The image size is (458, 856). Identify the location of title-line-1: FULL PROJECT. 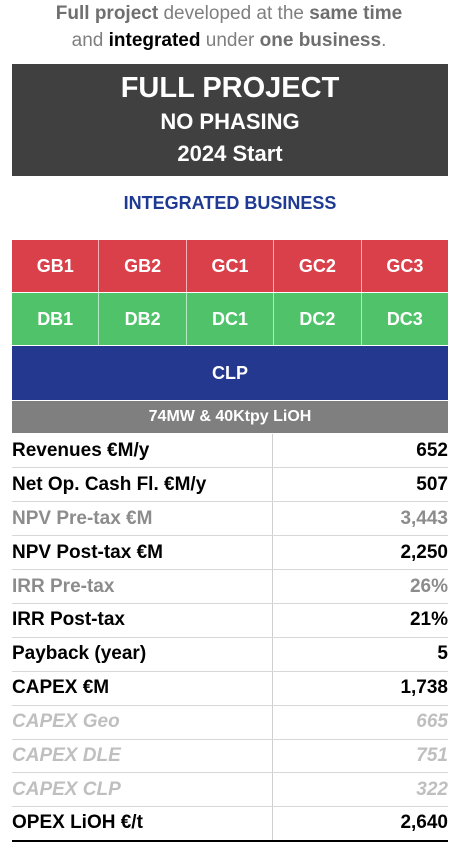
(230, 88).